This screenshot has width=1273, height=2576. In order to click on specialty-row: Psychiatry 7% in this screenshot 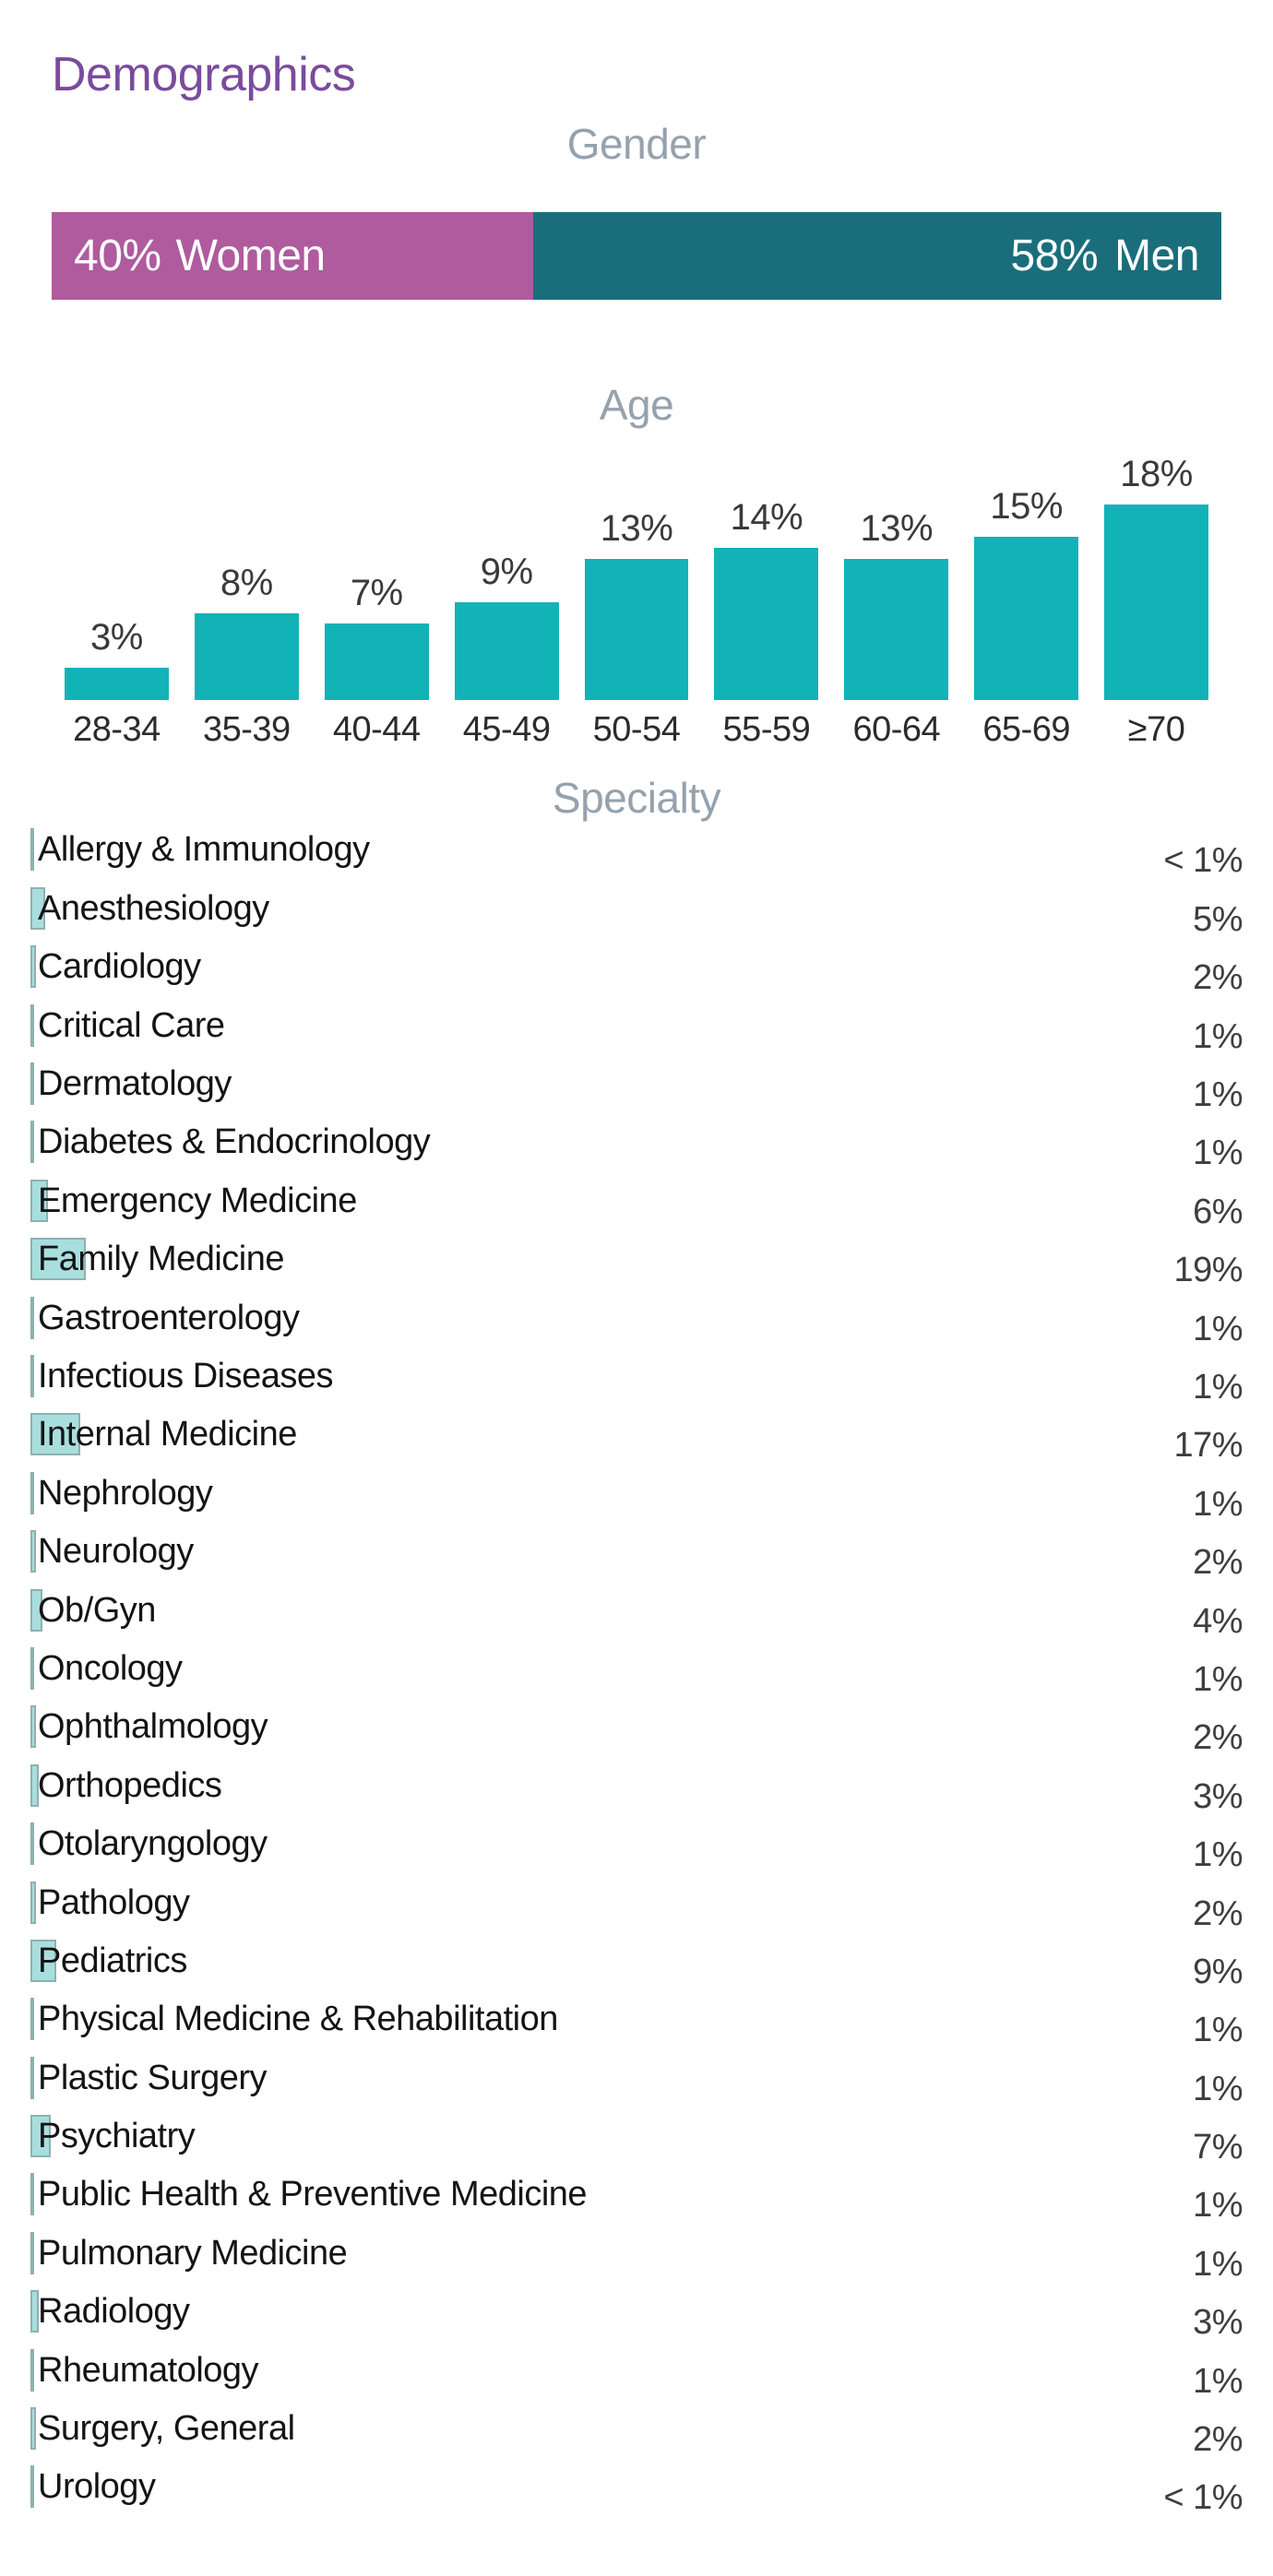, I will do `click(636, 2142)`.